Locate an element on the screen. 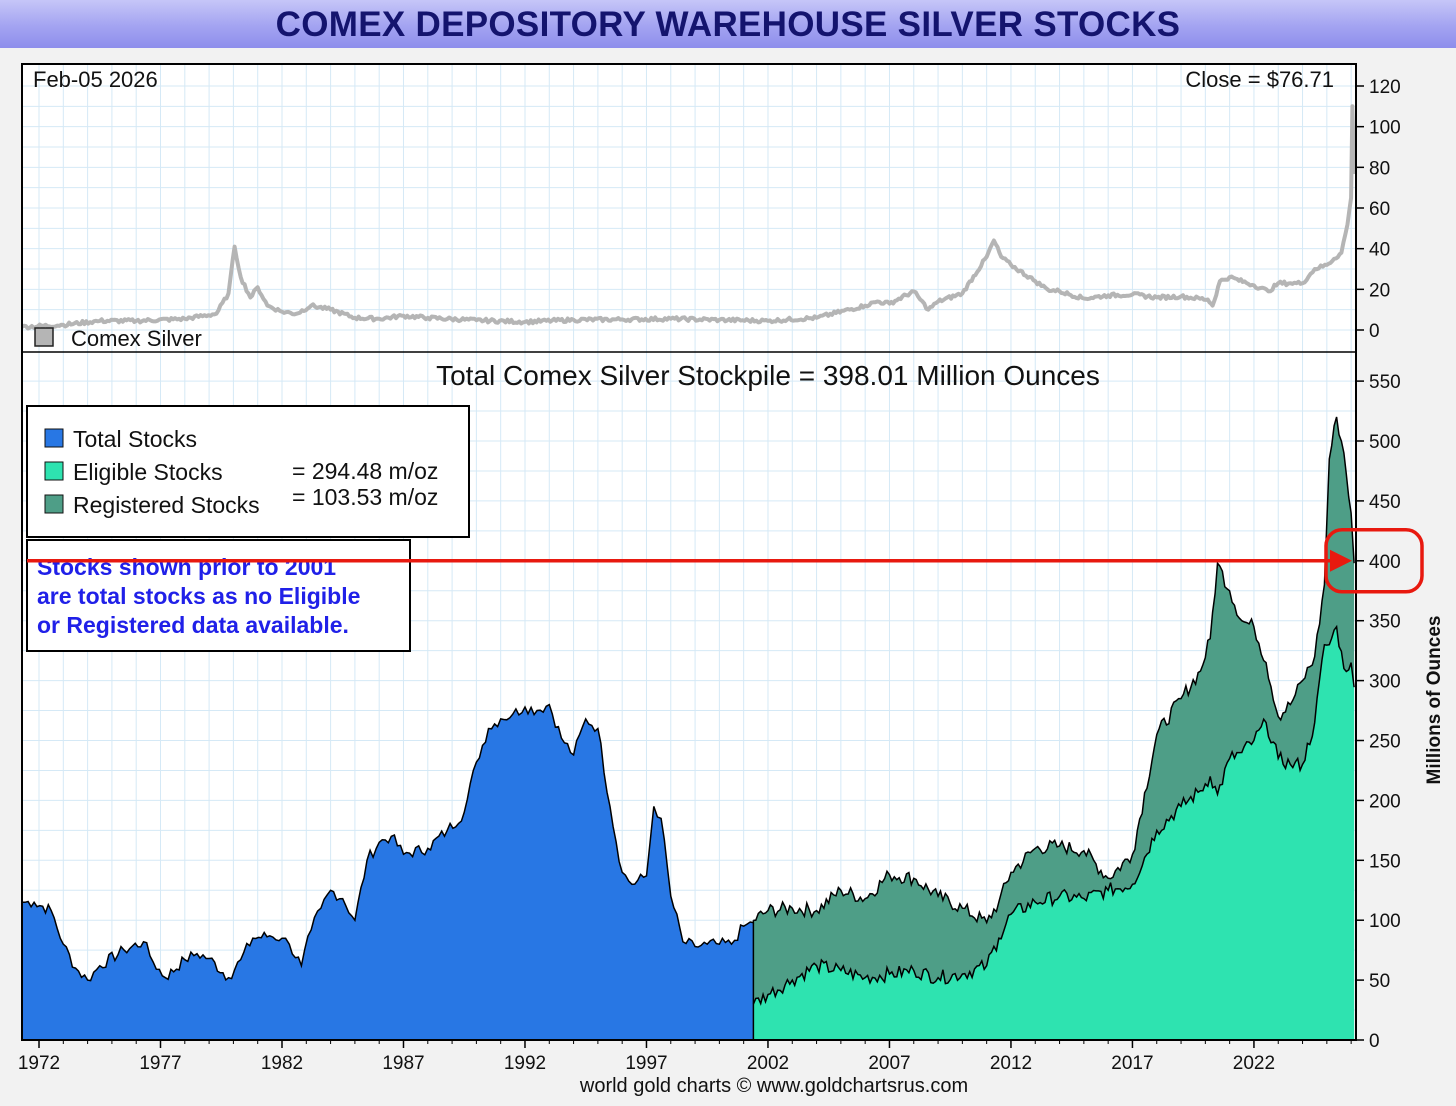 This screenshot has width=1456, height=1106. top-y-tick-label: 100 is located at coordinates (1385, 128).